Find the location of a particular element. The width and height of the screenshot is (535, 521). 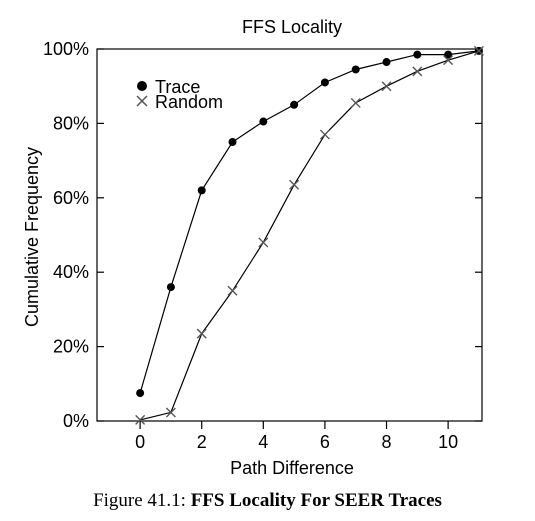

x-tick-label: 4 is located at coordinates (263, 442).